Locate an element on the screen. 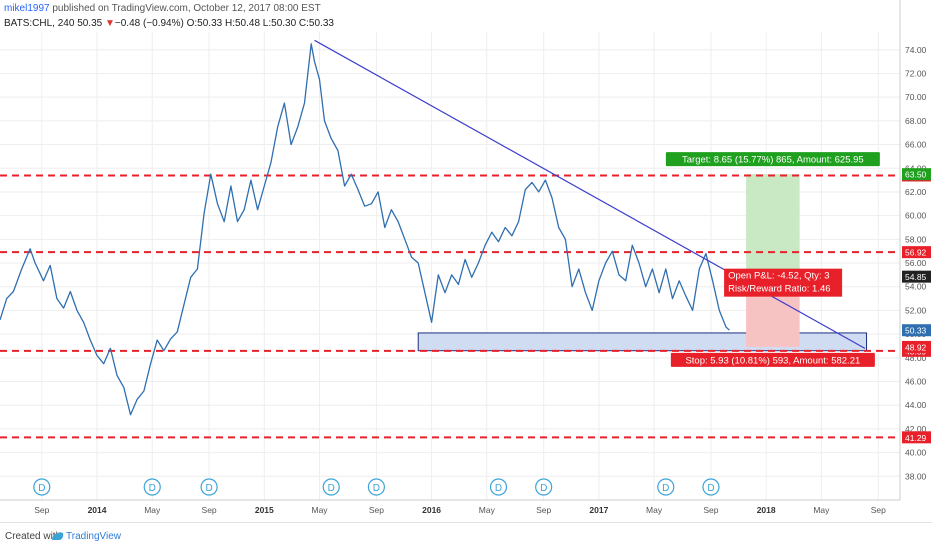 Image resolution: width=932 pixels, height=551 pixels. stop-label-box is located at coordinates (772, 359).